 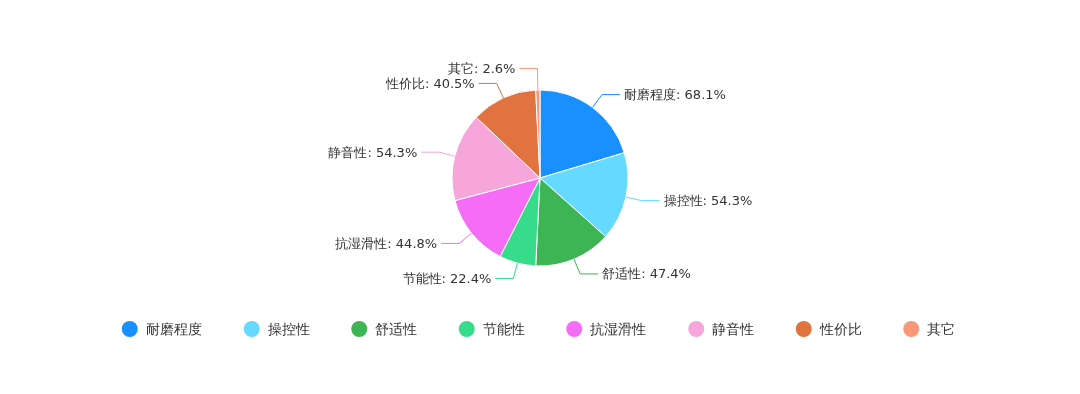 What do you see at coordinates (288, 328) in the screenshot?
I see `legend-label: 操控性` at bounding box center [288, 328].